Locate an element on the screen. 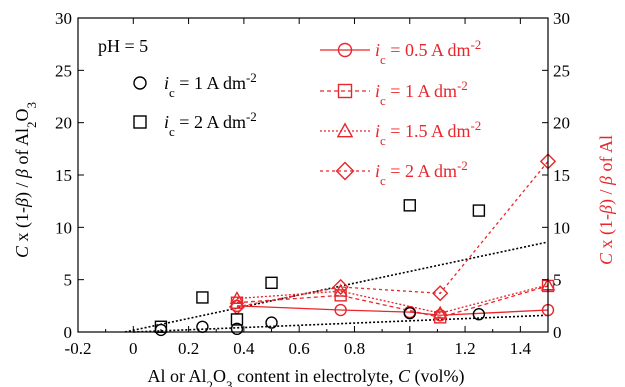  y-tick-label-left: 10 is located at coordinates (63, 227).